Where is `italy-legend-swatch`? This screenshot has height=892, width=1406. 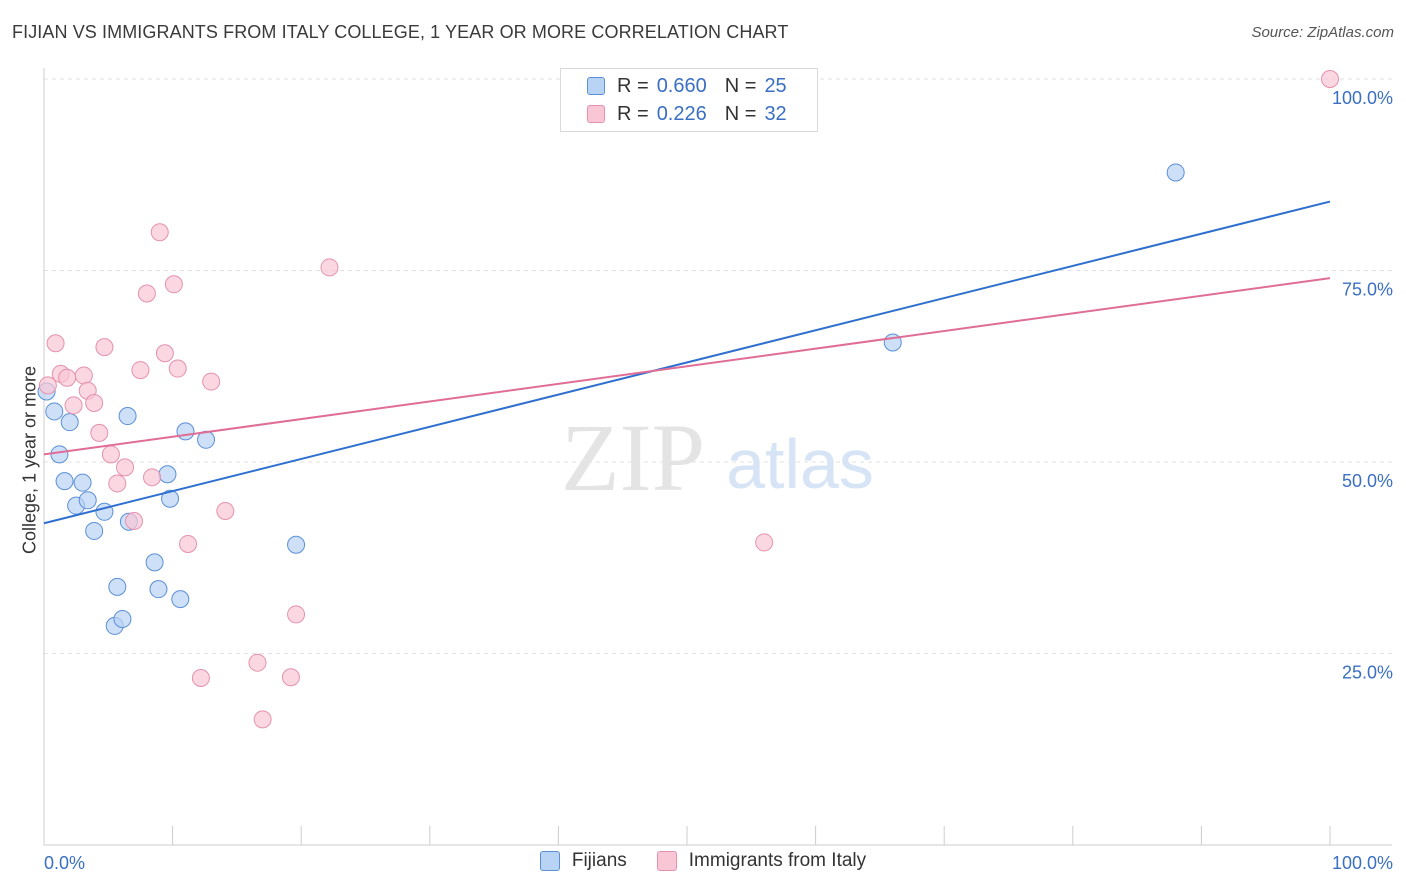
italy-legend-swatch is located at coordinates (666, 861).